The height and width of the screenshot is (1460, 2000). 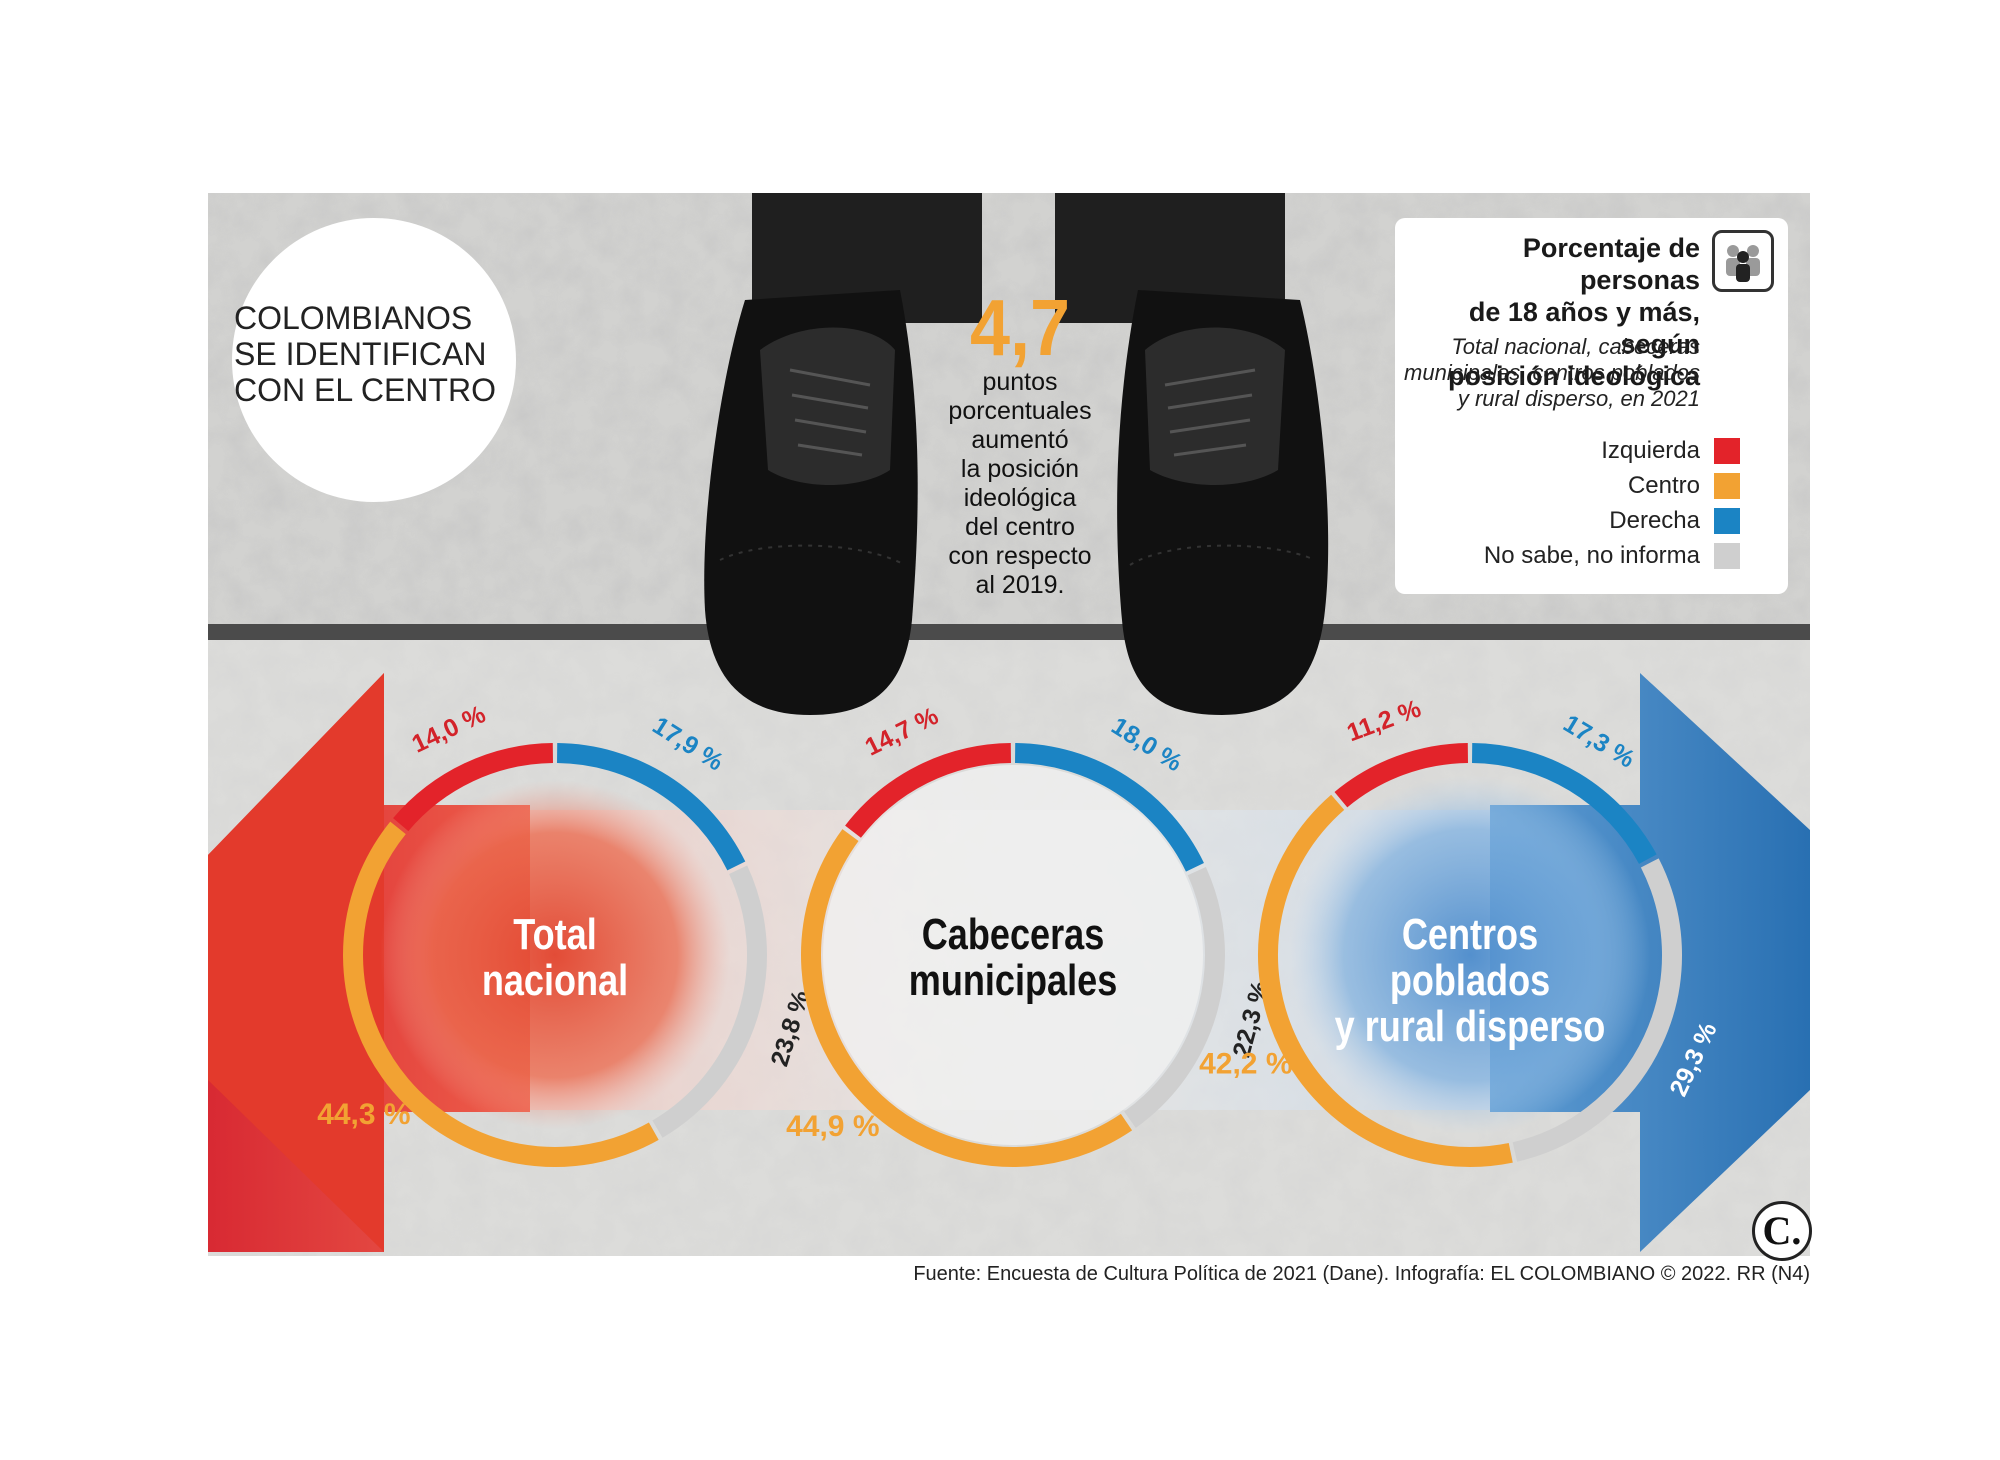 I want to click on highlight-line: porcentuales, so click(x=1020, y=411).